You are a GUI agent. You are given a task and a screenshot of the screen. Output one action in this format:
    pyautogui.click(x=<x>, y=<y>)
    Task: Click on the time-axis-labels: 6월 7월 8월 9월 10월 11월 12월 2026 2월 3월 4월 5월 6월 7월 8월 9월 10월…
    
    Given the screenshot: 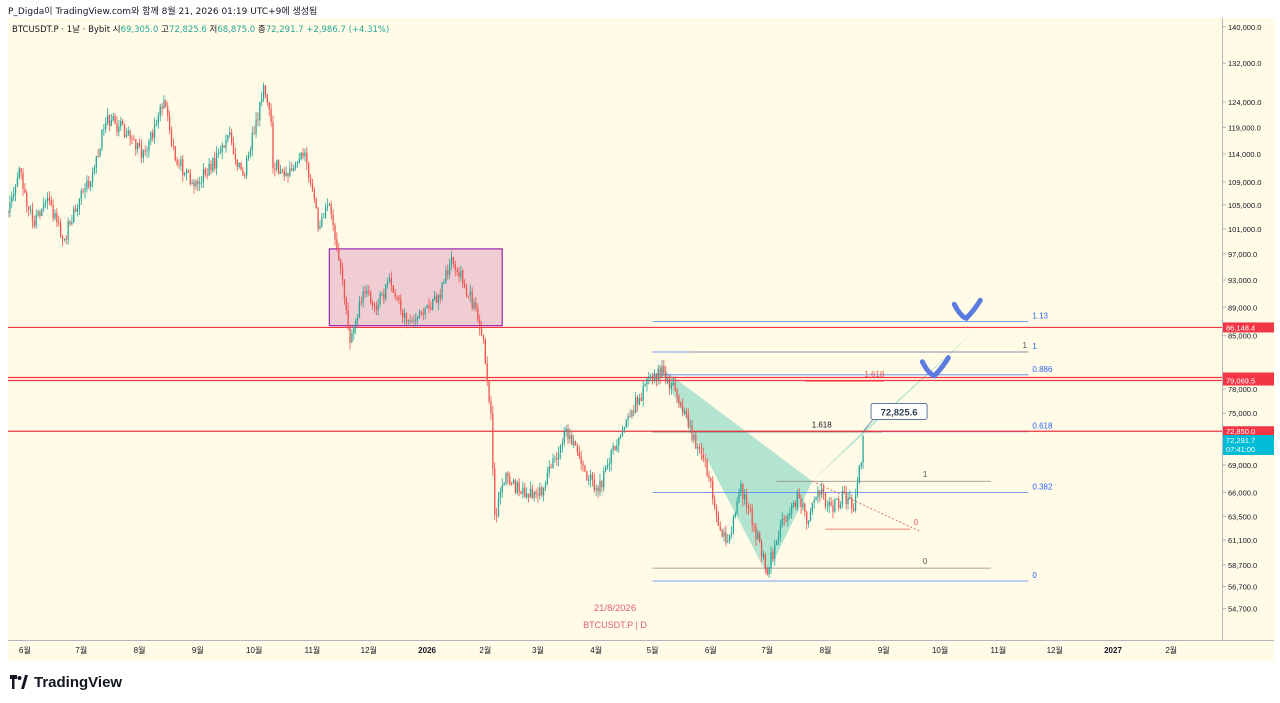 What is the action you would take?
    pyautogui.click(x=598, y=650)
    